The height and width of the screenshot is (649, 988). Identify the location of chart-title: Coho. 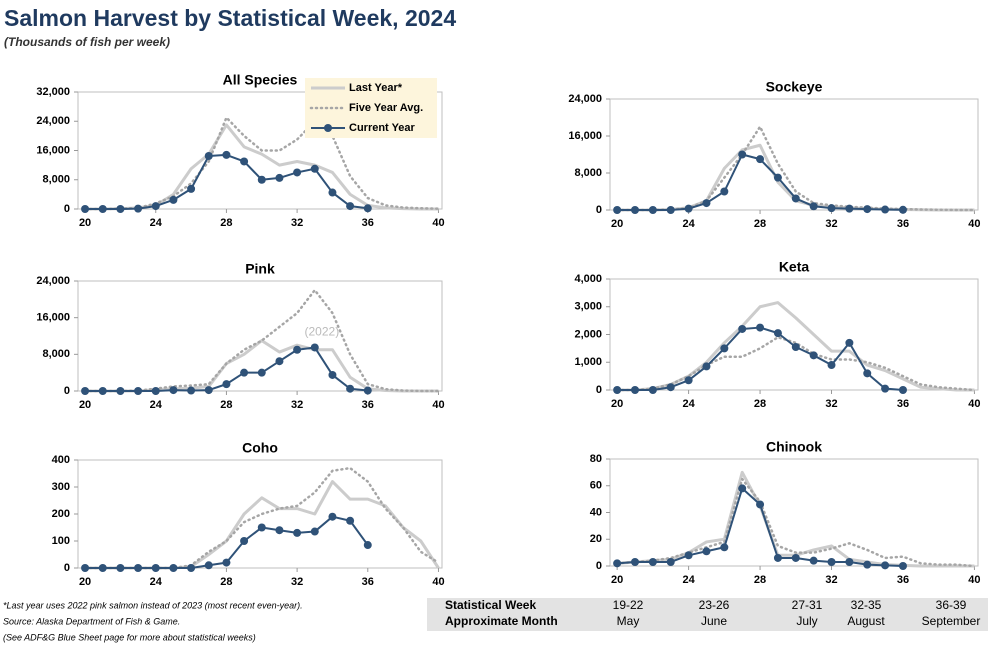
(260, 448).